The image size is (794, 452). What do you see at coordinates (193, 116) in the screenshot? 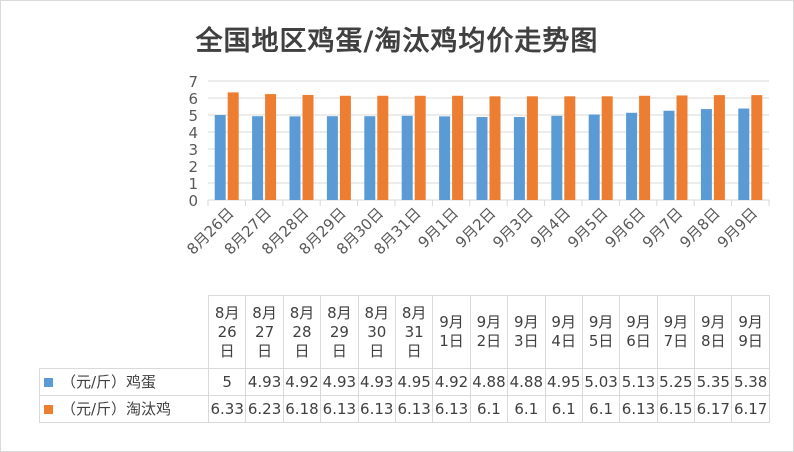
I see `y-tick-label: 5` at bounding box center [193, 116].